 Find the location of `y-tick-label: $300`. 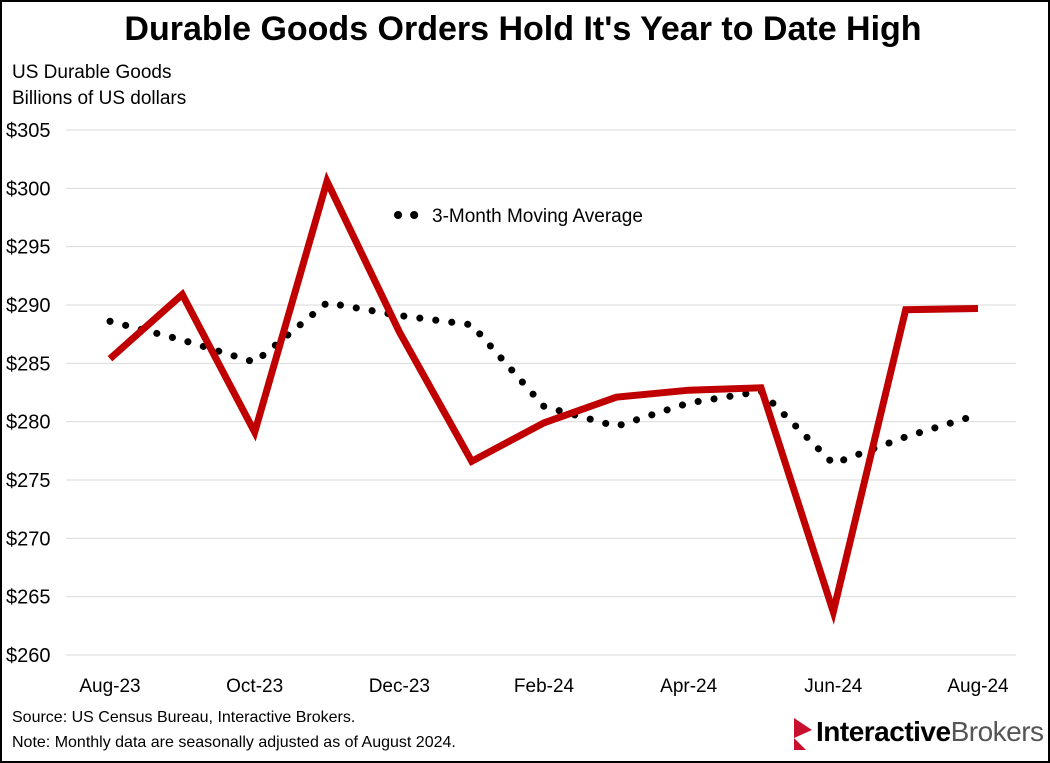

y-tick-label: $300 is located at coordinates (28, 189).